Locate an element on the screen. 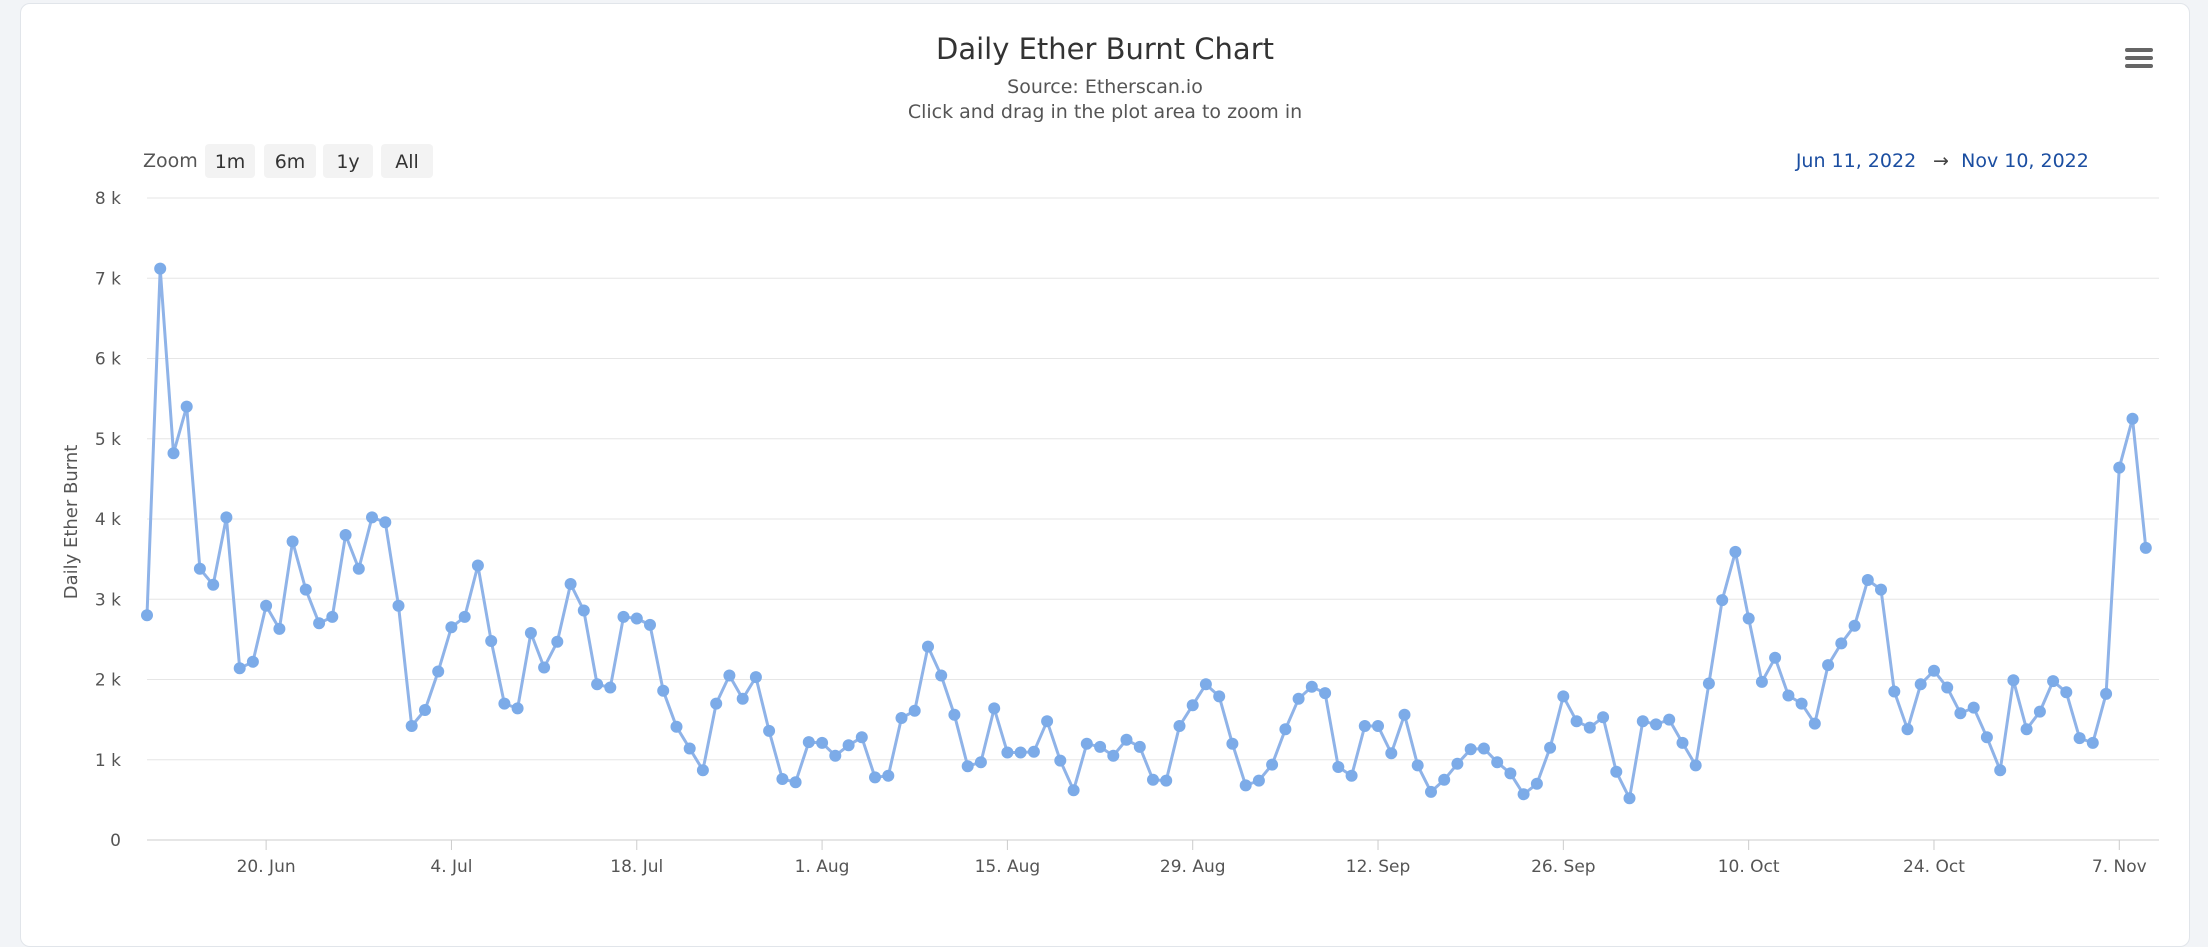  range-to-input: Nov 10, 2022 is located at coordinates (2025, 161).